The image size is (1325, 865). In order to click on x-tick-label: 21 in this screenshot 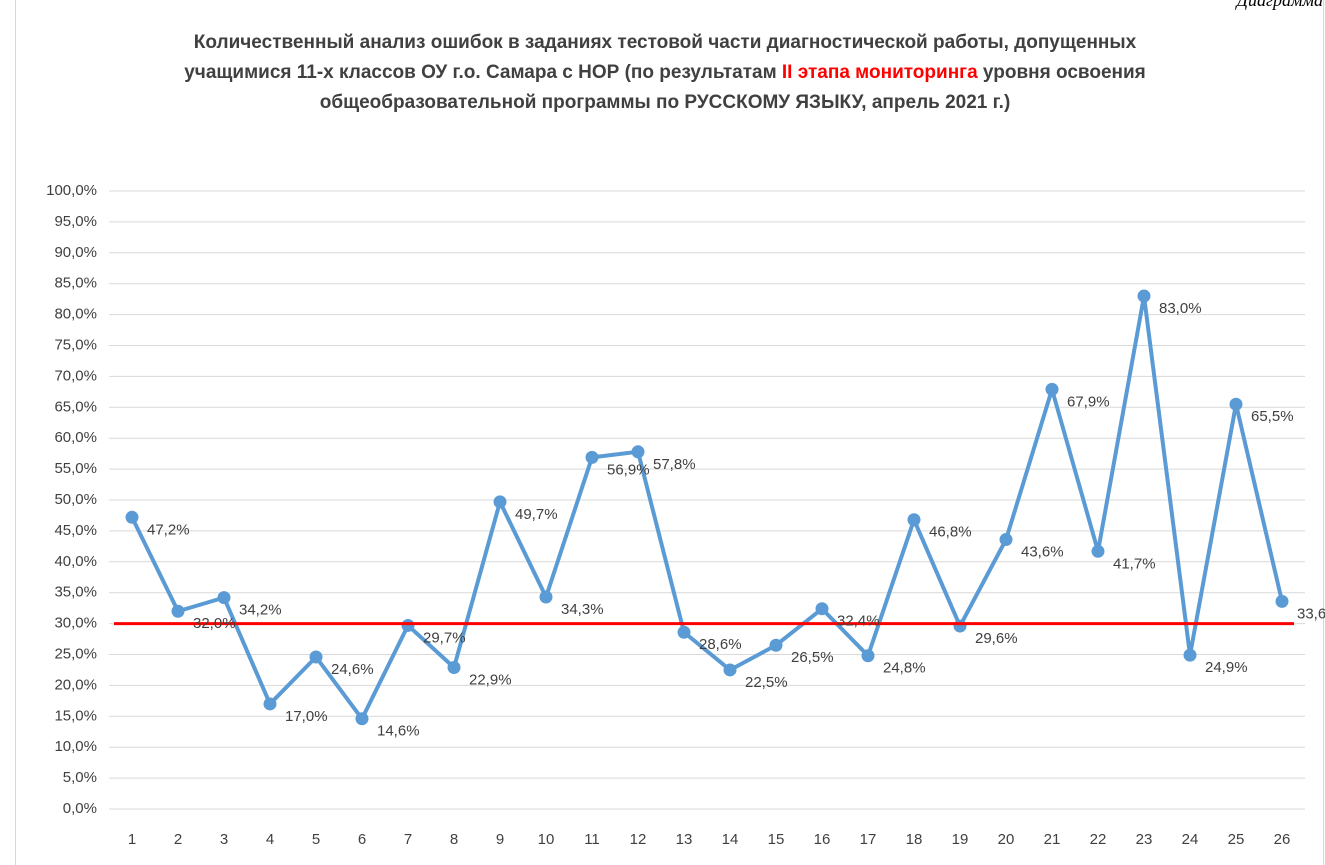, I will do `click(1052, 839)`.